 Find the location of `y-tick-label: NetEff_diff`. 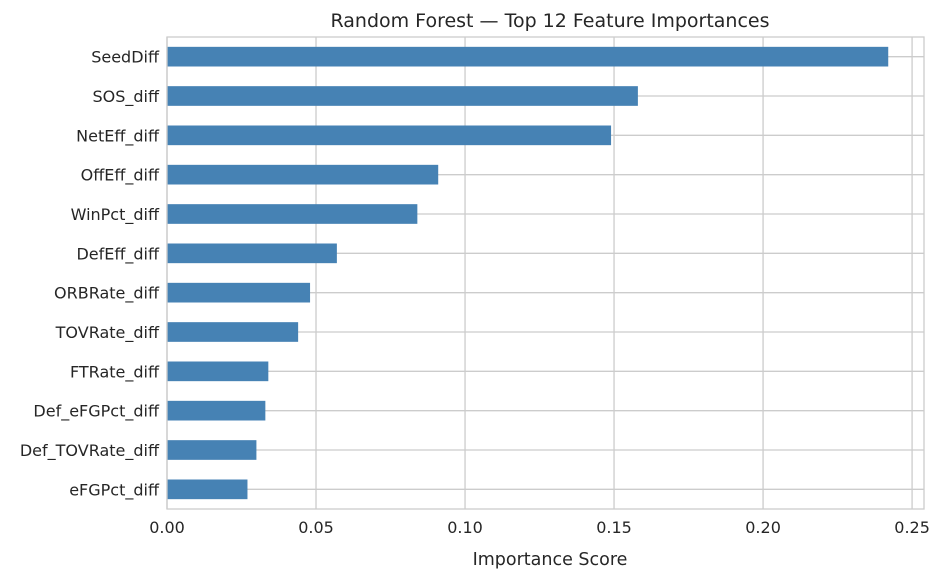

y-tick-label: NetEff_diff is located at coordinates (118, 136).